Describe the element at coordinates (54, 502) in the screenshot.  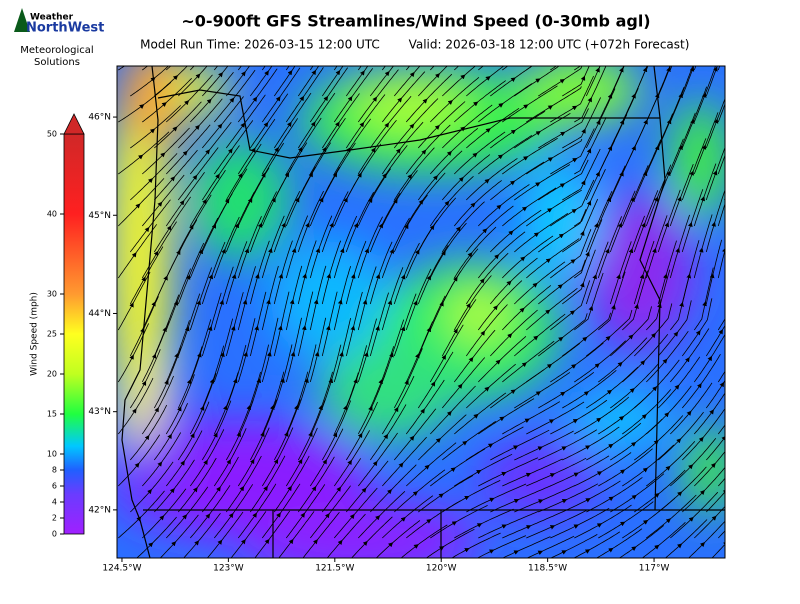
I see `colorbar-tick-label: 4` at that location.